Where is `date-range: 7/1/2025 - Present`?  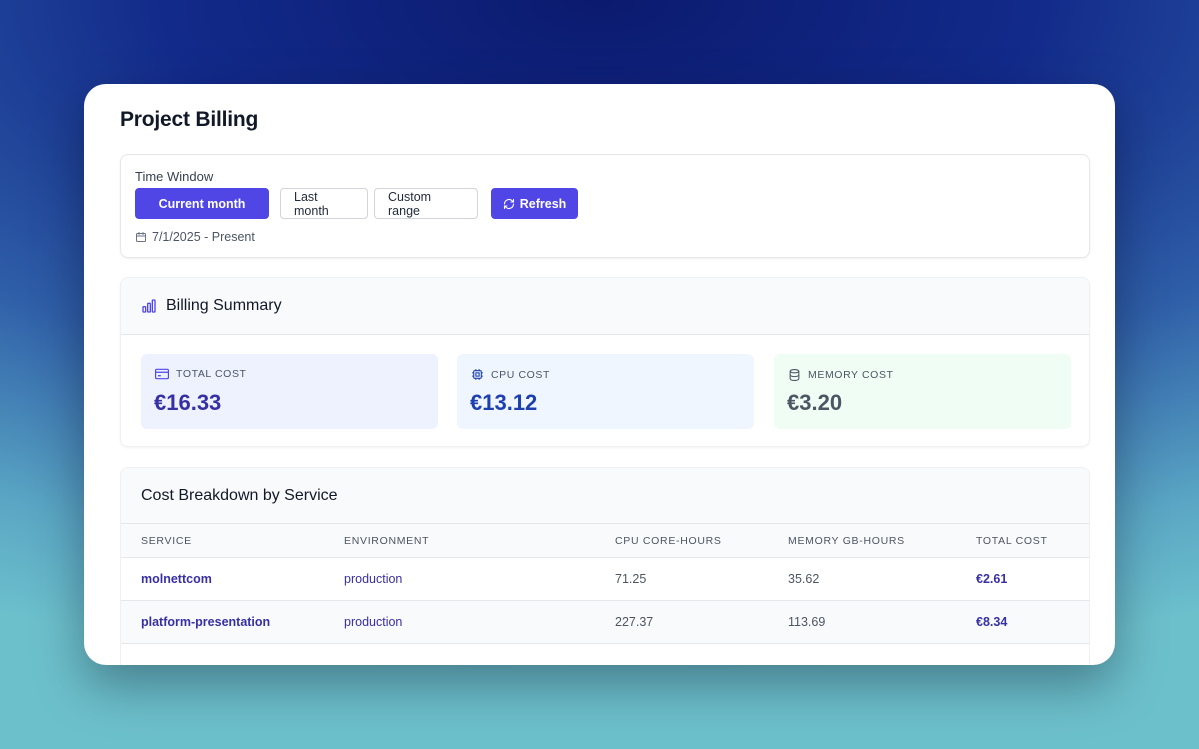
date-range: 7/1/2025 - Present is located at coordinates (195, 237).